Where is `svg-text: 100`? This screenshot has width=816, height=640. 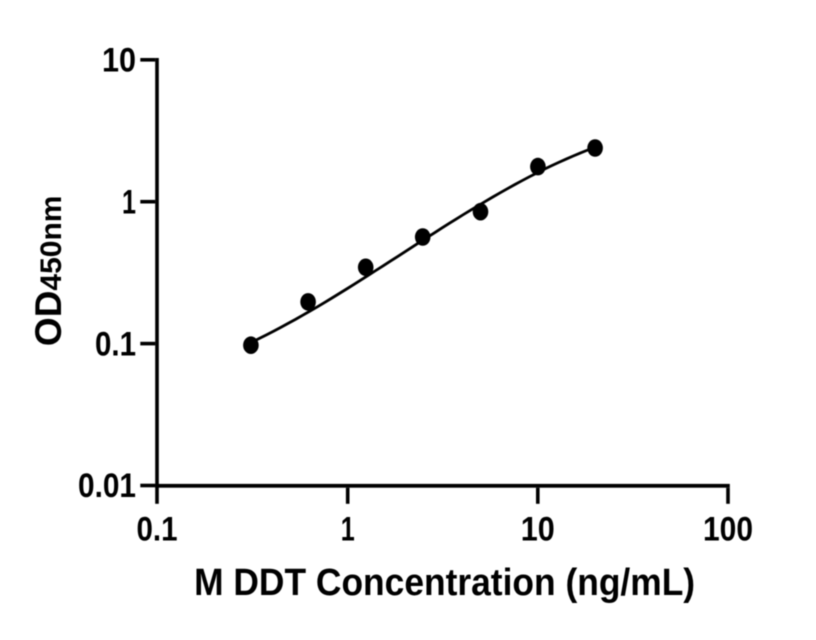 svg-text: 100 is located at coordinates (728, 530).